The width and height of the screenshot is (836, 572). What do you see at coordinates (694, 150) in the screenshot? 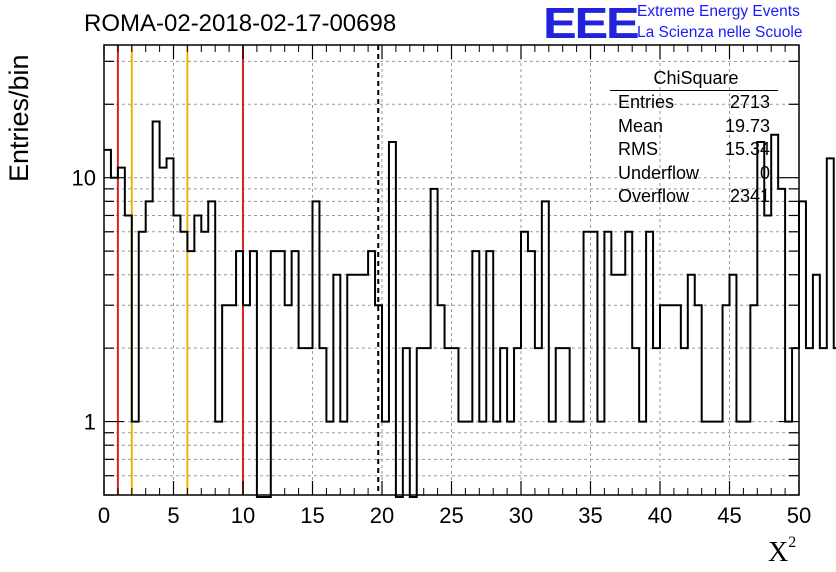
I see `stats-row: RMS 15.34` at bounding box center [694, 150].